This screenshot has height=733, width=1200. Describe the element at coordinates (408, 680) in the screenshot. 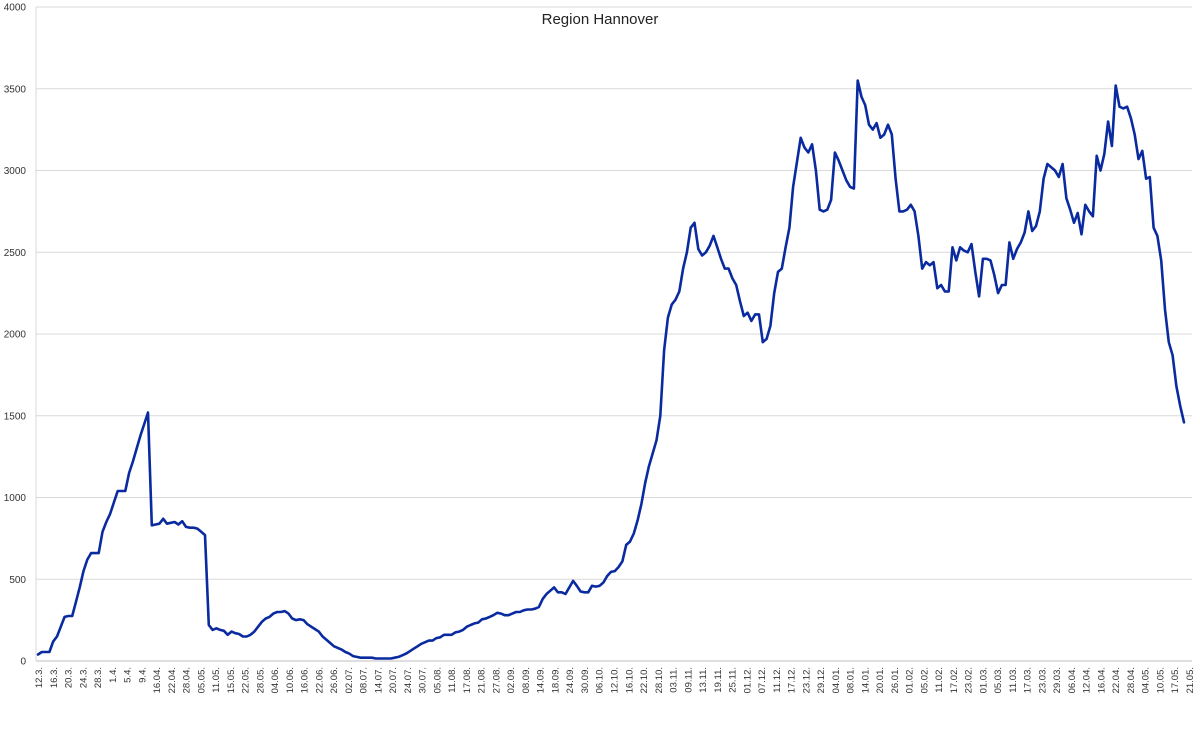

I see `x-tick-label: 24.07.` at that location.